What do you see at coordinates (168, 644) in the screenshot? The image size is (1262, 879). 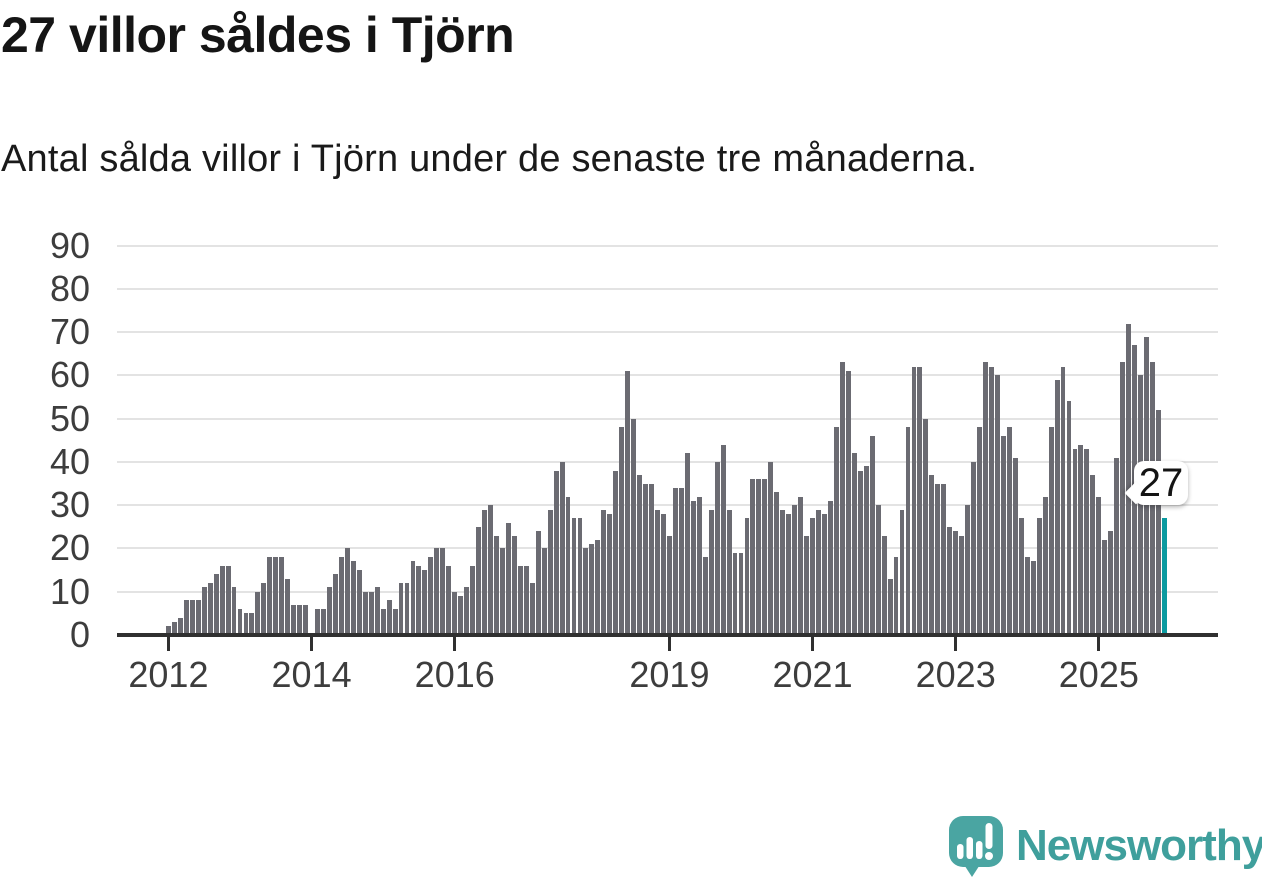 I see `x-axis-tick-2012` at bounding box center [168, 644].